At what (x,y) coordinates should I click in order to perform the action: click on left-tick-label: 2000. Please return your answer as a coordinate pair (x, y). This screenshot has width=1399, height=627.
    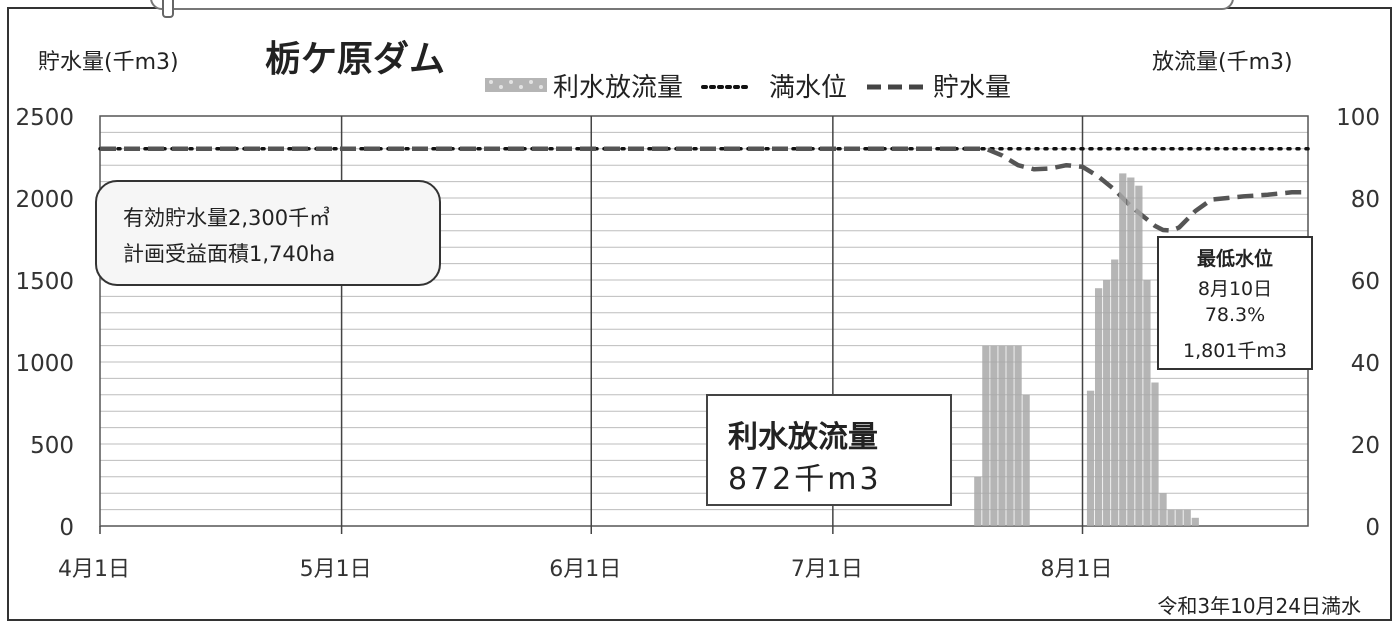
    Looking at the image, I should click on (44, 200).